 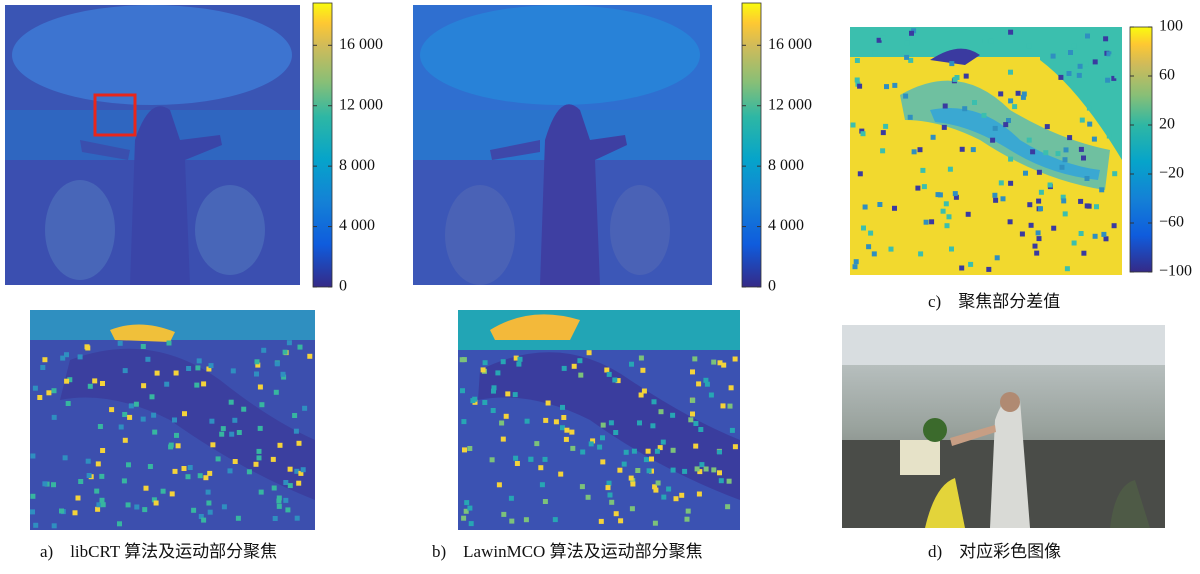 I want to click on colorbar-tick-label: 60, so click(x=1167, y=75).